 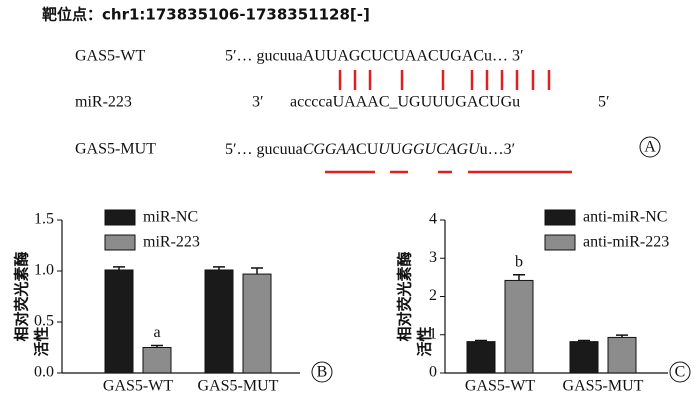 What do you see at coordinates (604, 102) in the screenshot?
I see `sequence-end: 5′` at bounding box center [604, 102].